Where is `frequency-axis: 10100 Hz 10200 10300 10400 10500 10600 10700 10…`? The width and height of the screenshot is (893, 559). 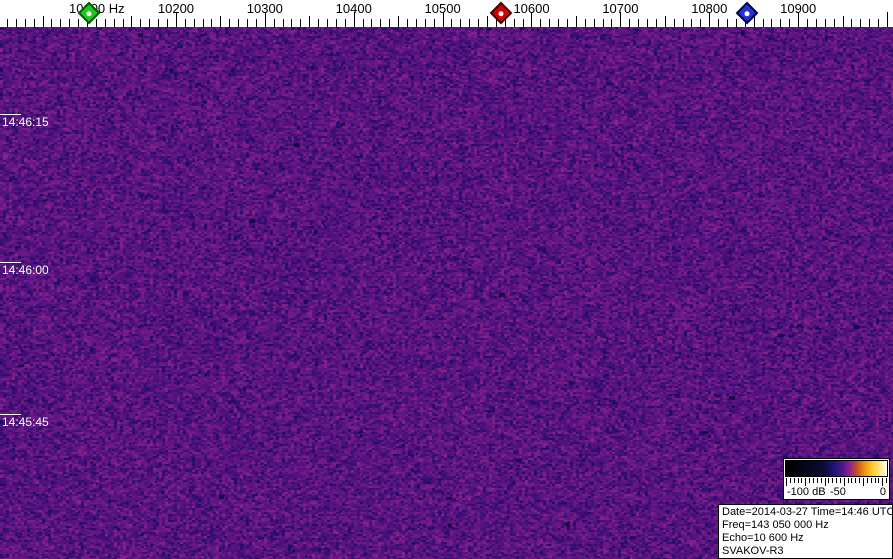
frequency-axis: 10100 Hz 10200 10300 10400 10500 10600 10700 10… is located at coordinates (446, 13).